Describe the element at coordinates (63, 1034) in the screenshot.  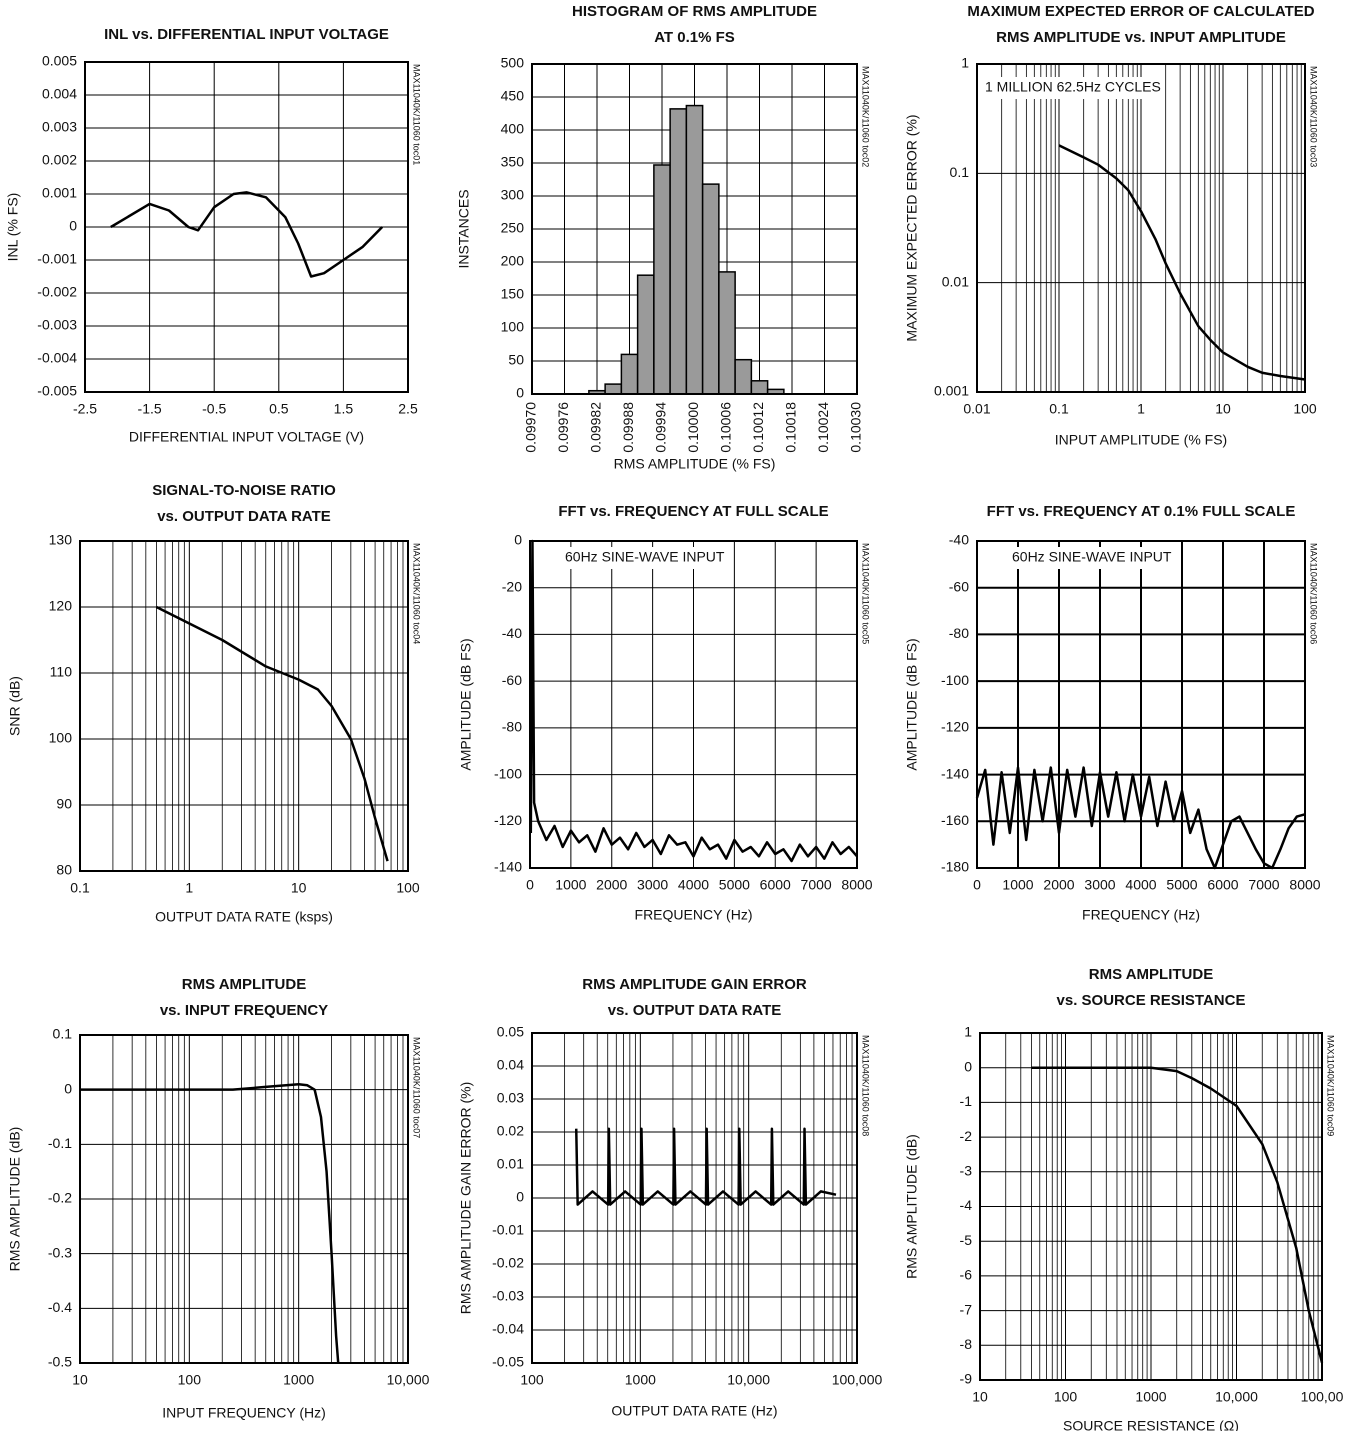
I see `y-tick-label: 0.1` at that location.